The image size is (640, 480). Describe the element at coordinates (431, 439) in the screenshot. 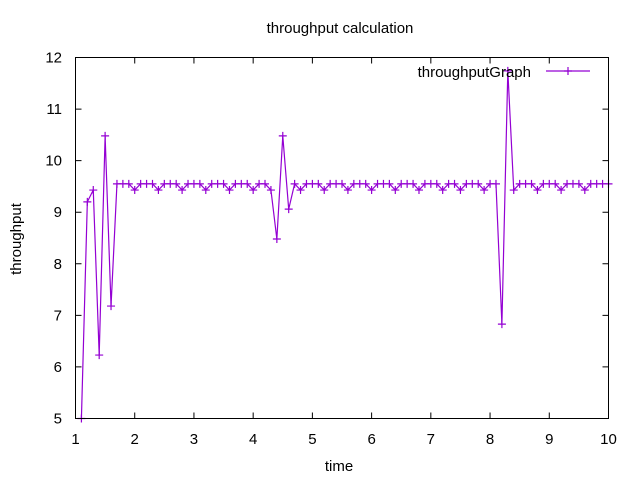

I see `x-tick-label: 7` at that location.